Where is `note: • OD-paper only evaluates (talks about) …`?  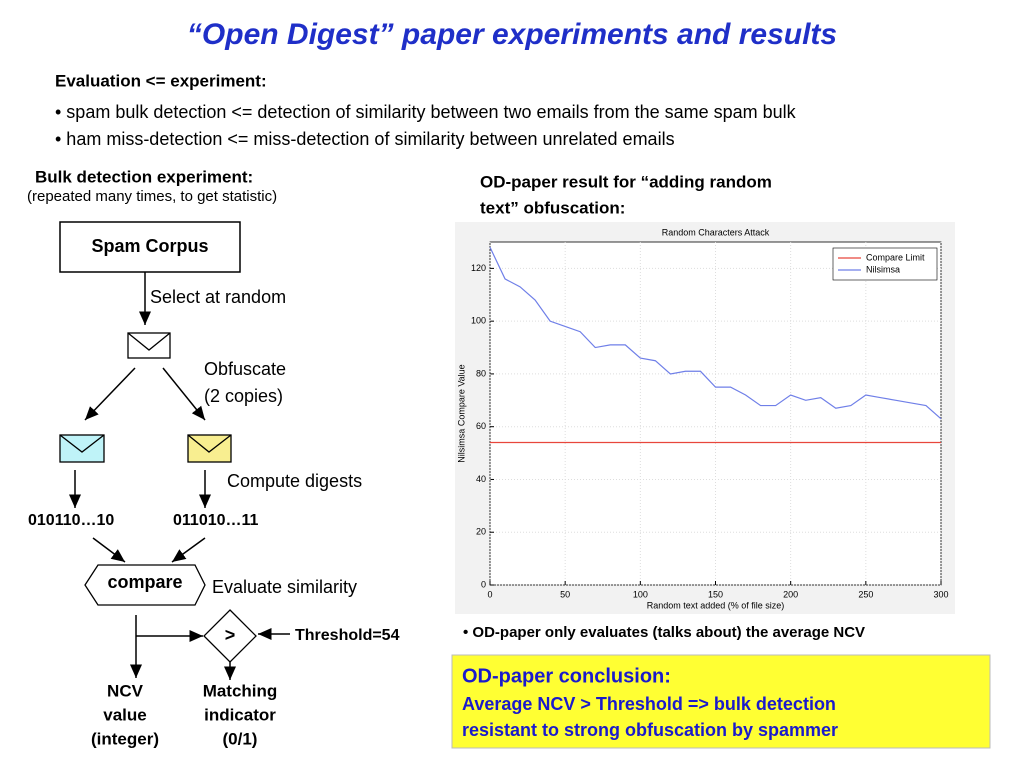 note: • OD-paper only evaluates (talks about) … is located at coordinates (664, 632).